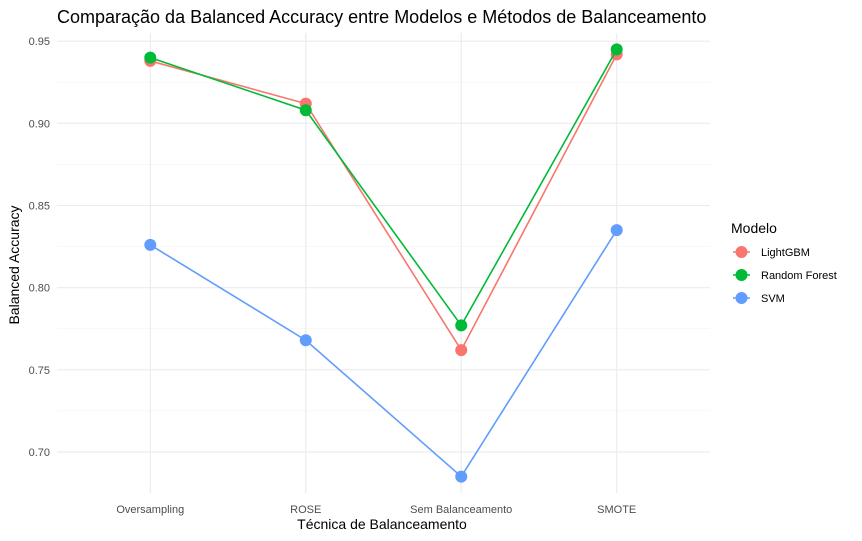  Describe the element at coordinates (39, 453) in the screenshot. I see `y-tick-label: 0.70` at that location.